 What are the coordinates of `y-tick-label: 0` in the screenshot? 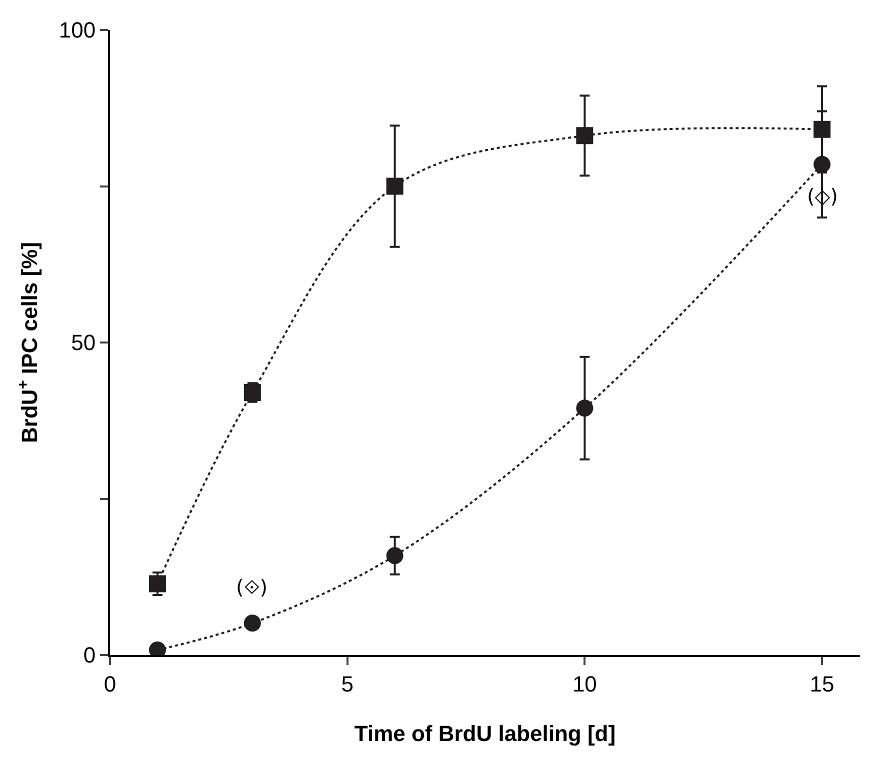 It's located at (89, 655).